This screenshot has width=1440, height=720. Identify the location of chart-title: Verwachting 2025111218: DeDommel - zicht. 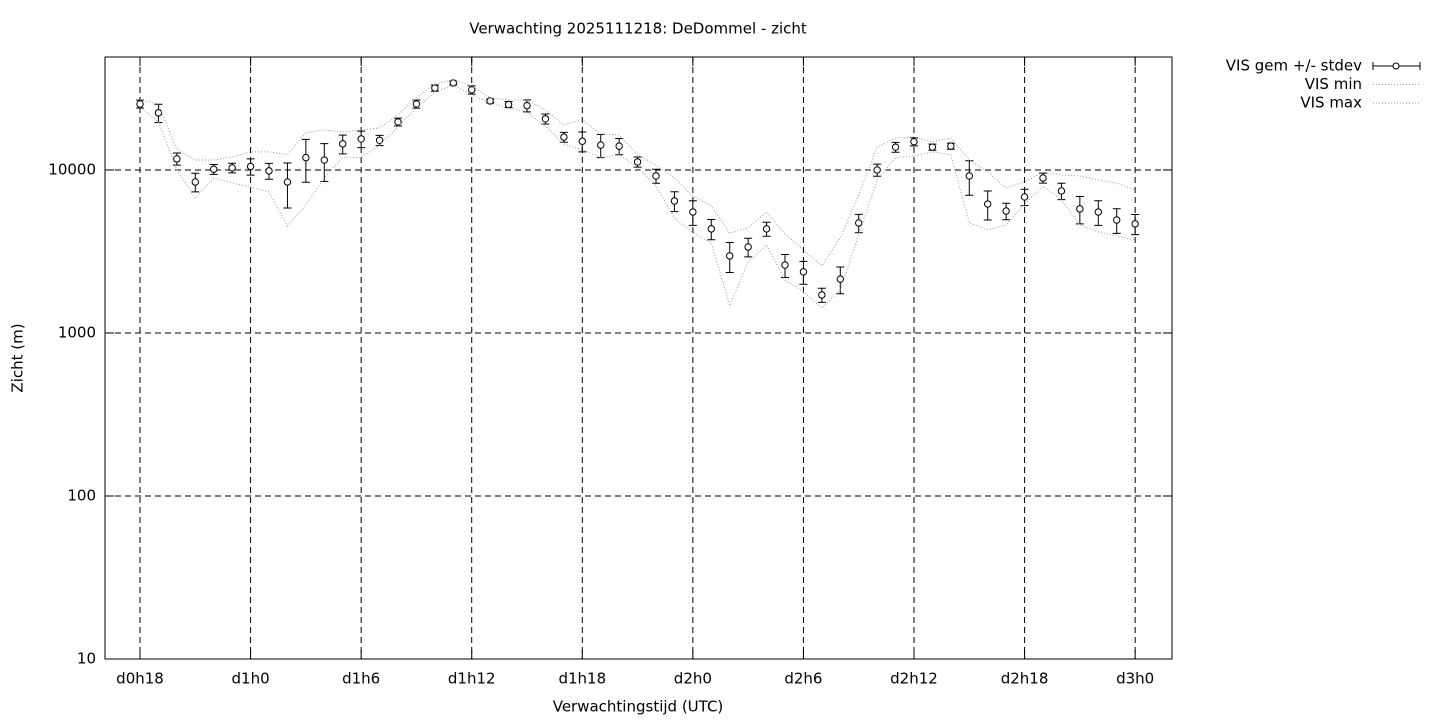
(638, 29).